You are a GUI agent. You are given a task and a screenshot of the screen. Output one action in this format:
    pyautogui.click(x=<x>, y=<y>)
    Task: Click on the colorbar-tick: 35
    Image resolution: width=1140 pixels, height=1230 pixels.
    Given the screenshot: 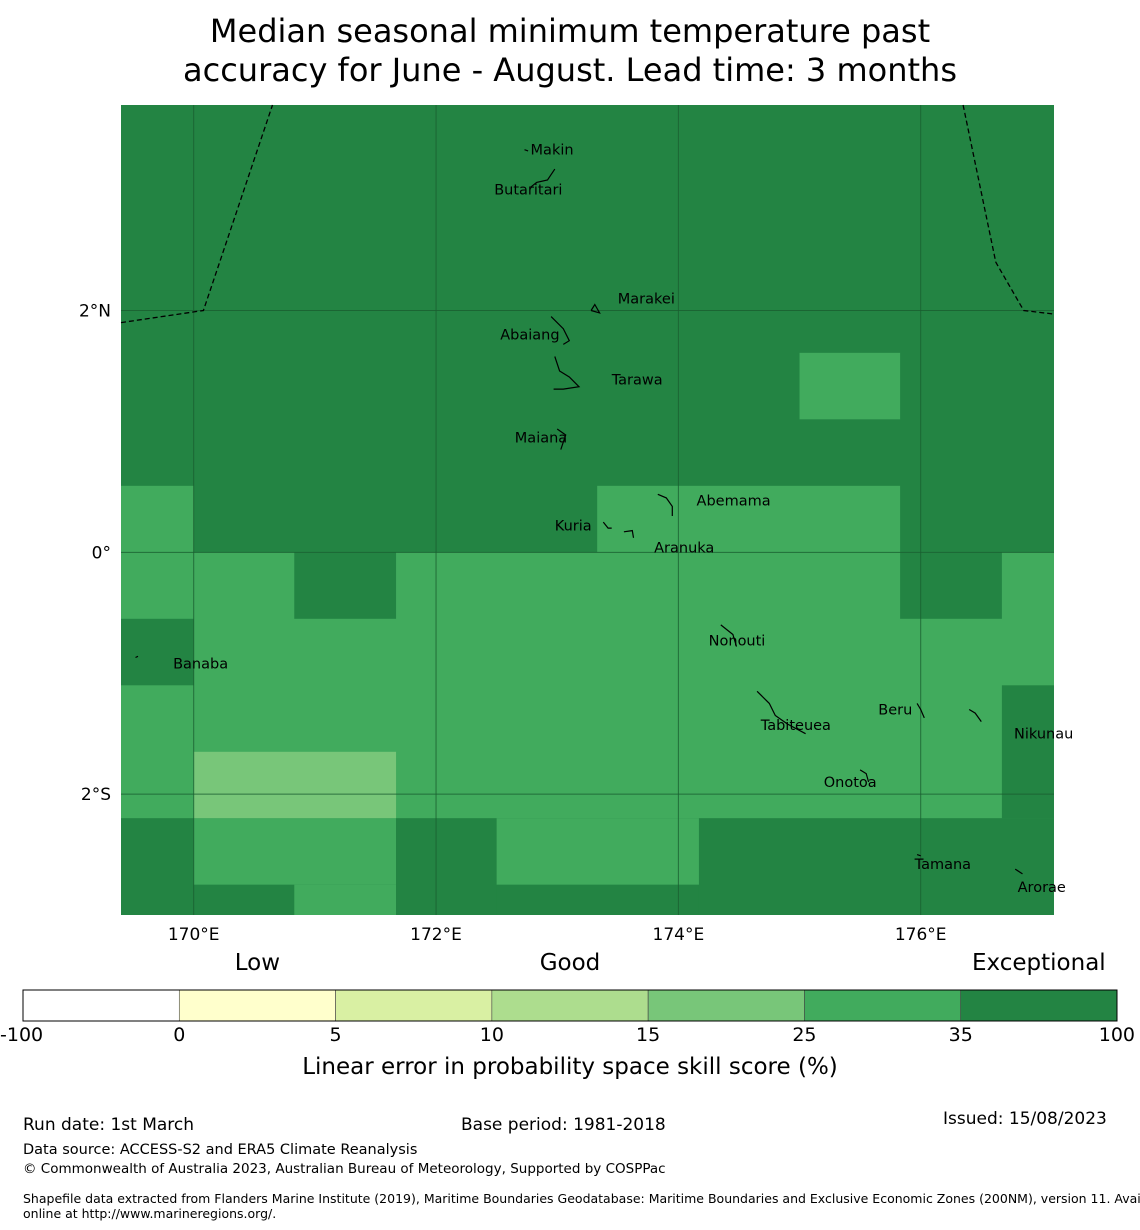 What is the action you would take?
    pyautogui.click(x=960, y=1035)
    